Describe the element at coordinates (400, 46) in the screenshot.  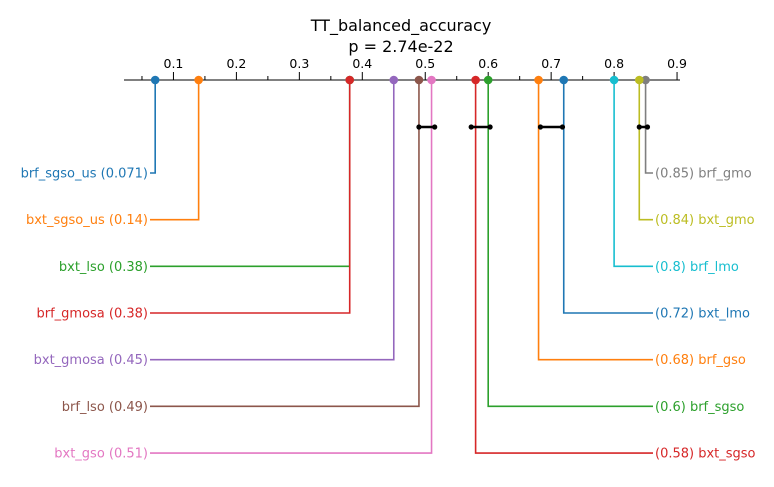
I see `chart-subtitle: p = 2.74e-22` at that location.